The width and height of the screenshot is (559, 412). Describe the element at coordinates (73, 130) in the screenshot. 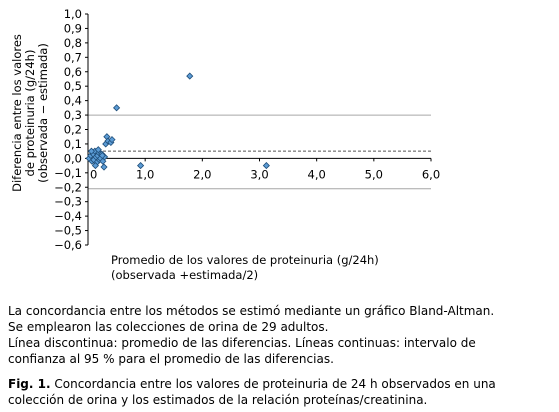

I see `y-tick-label: 0,2` at that location.